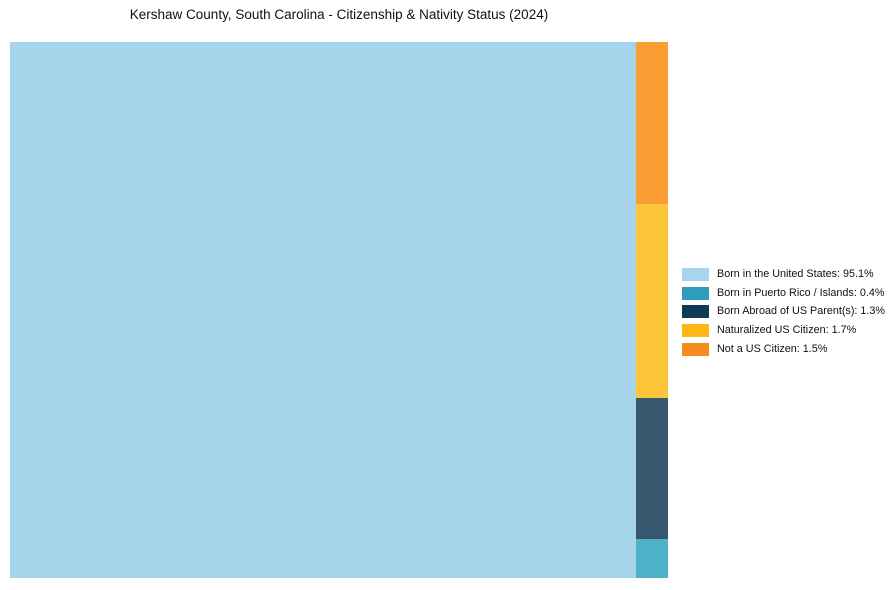 The height and width of the screenshot is (590, 889). I want to click on legend-item-born-abroad-us-parents: Born Abroad of US Parent(s): 1.3%, so click(784, 312).